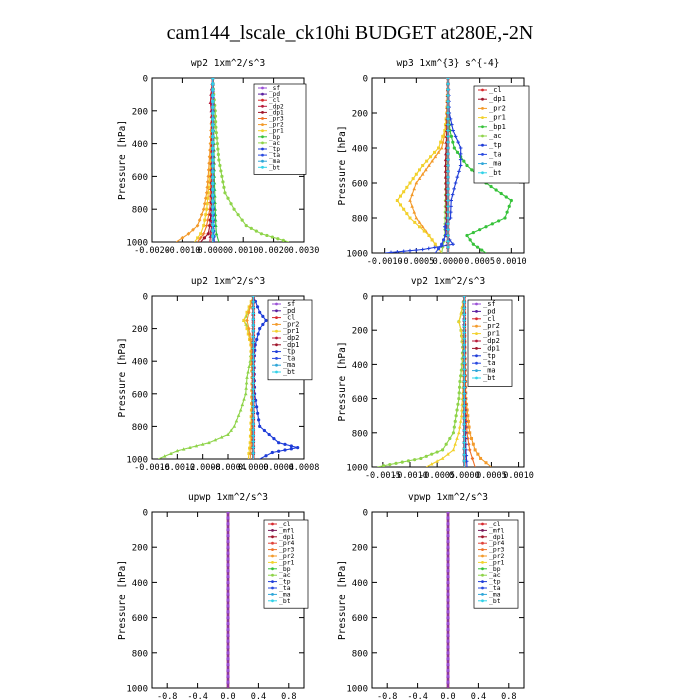  Describe the element at coordinates (273, 251) in the screenshot. I see `x-tick-label: 0.0020` at that location.